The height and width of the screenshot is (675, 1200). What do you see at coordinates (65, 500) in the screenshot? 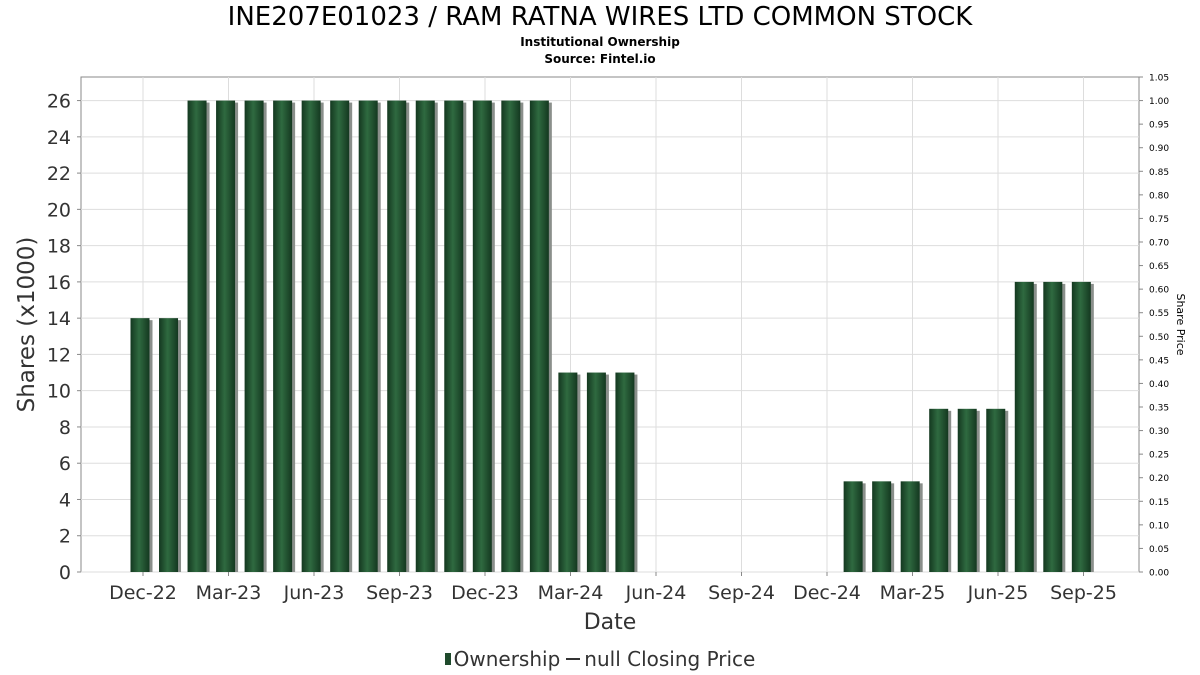
I see `y-tick-label: 4` at bounding box center [65, 500].